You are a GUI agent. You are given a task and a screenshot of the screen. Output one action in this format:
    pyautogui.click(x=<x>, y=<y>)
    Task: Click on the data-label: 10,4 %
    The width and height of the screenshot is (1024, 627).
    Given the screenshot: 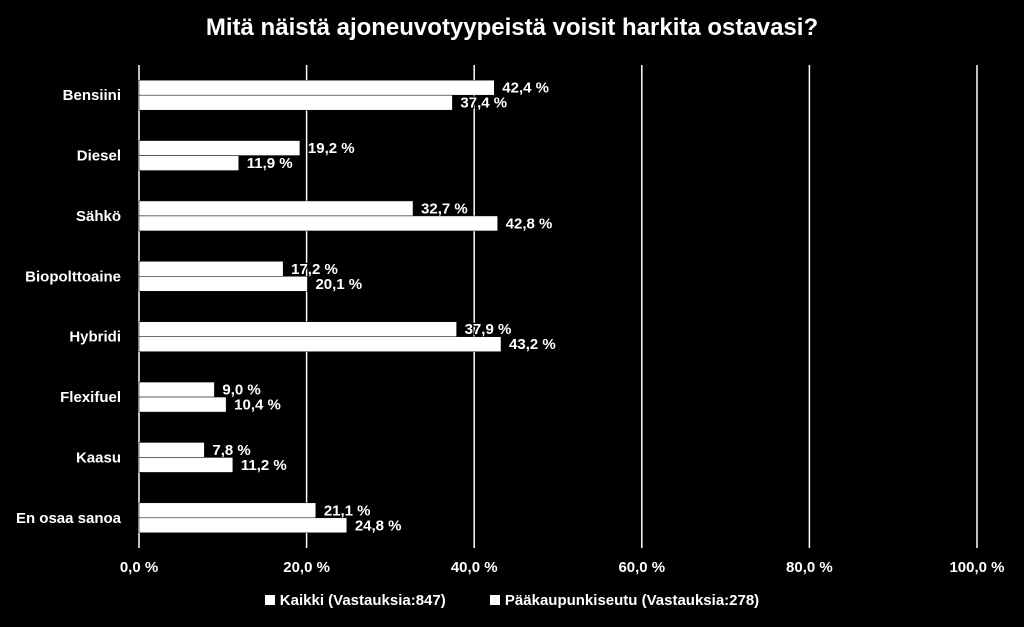 What is the action you would take?
    pyautogui.click(x=257, y=405)
    